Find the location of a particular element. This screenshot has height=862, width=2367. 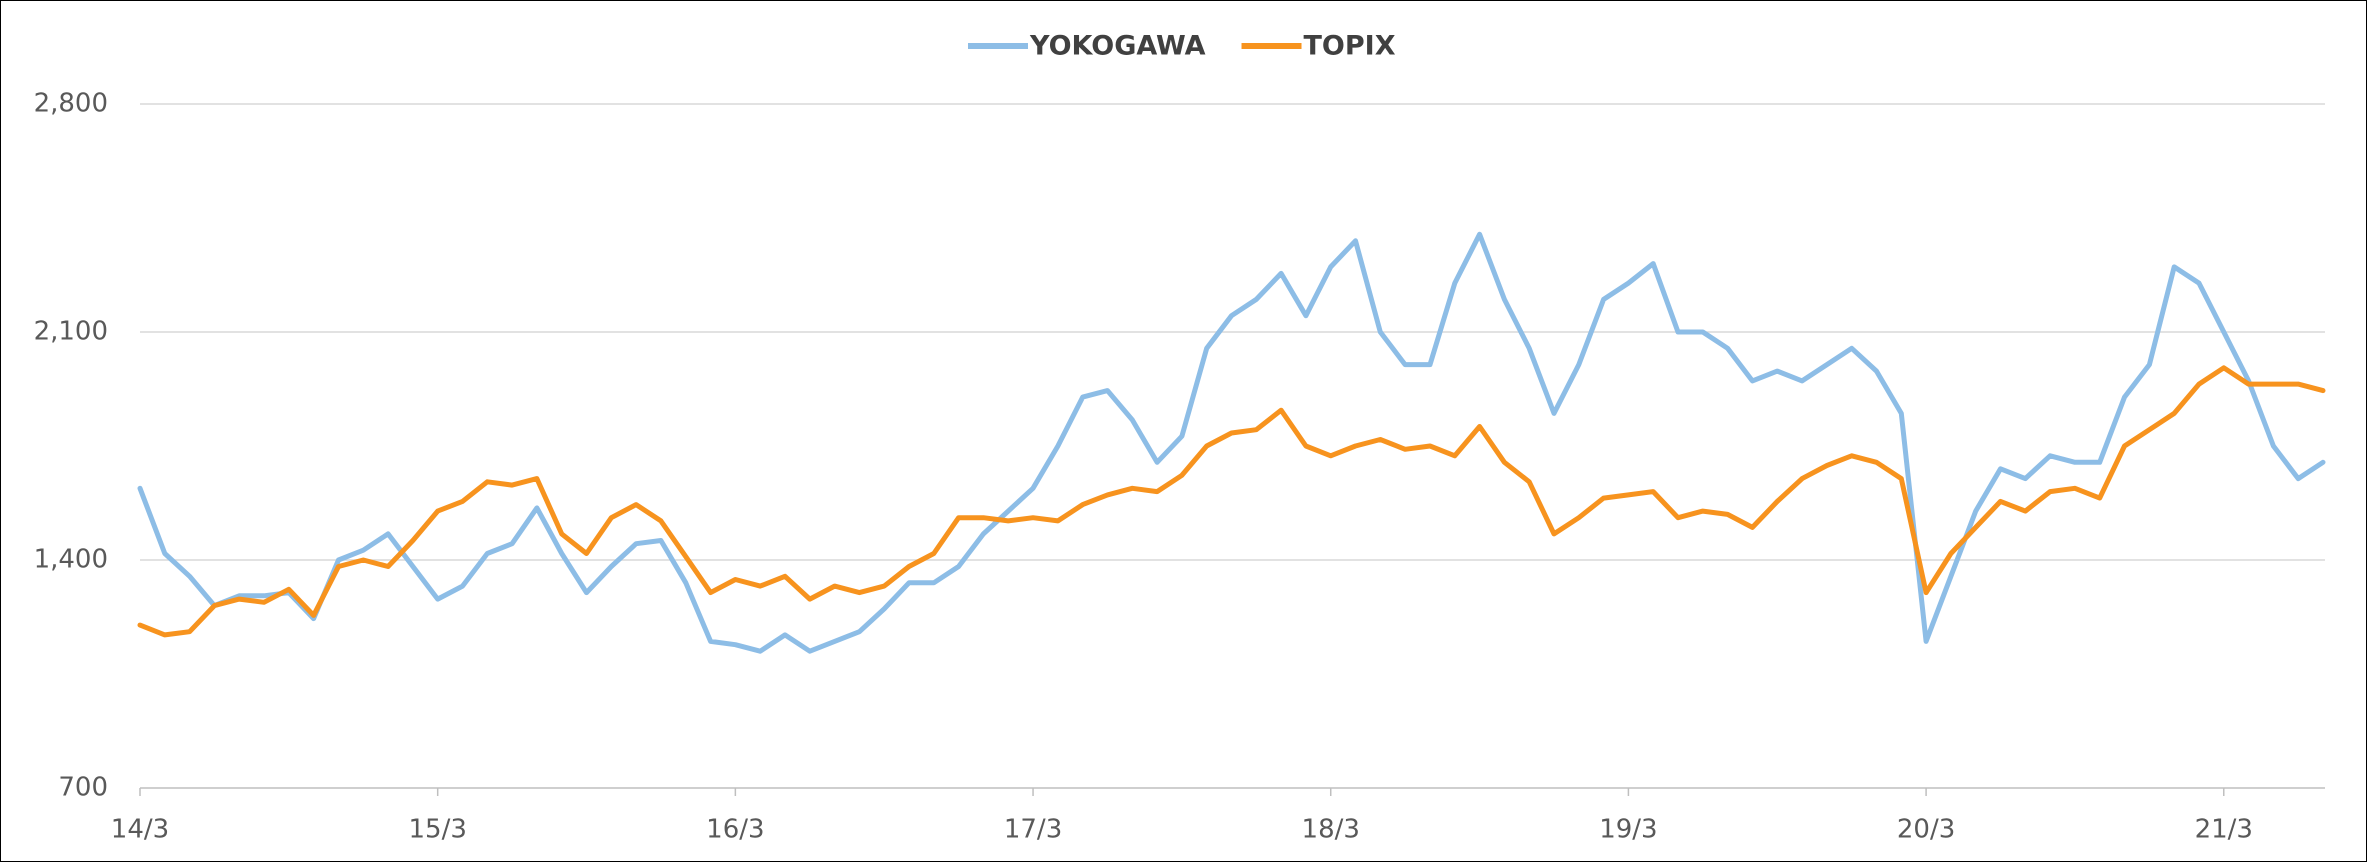

x-tick-label: 15/3 is located at coordinates (437, 830).